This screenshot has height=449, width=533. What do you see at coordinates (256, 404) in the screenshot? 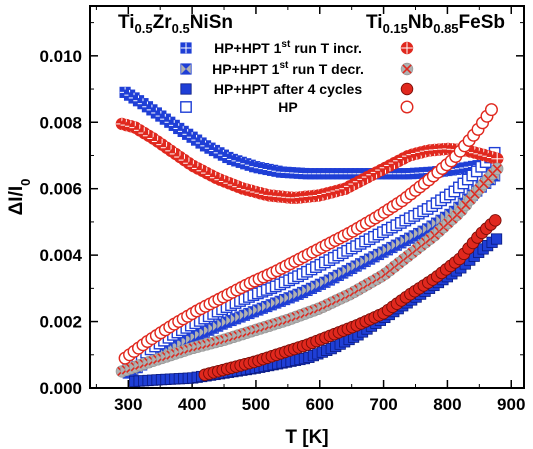
I see `x-tick-label: 500` at bounding box center [256, 404].